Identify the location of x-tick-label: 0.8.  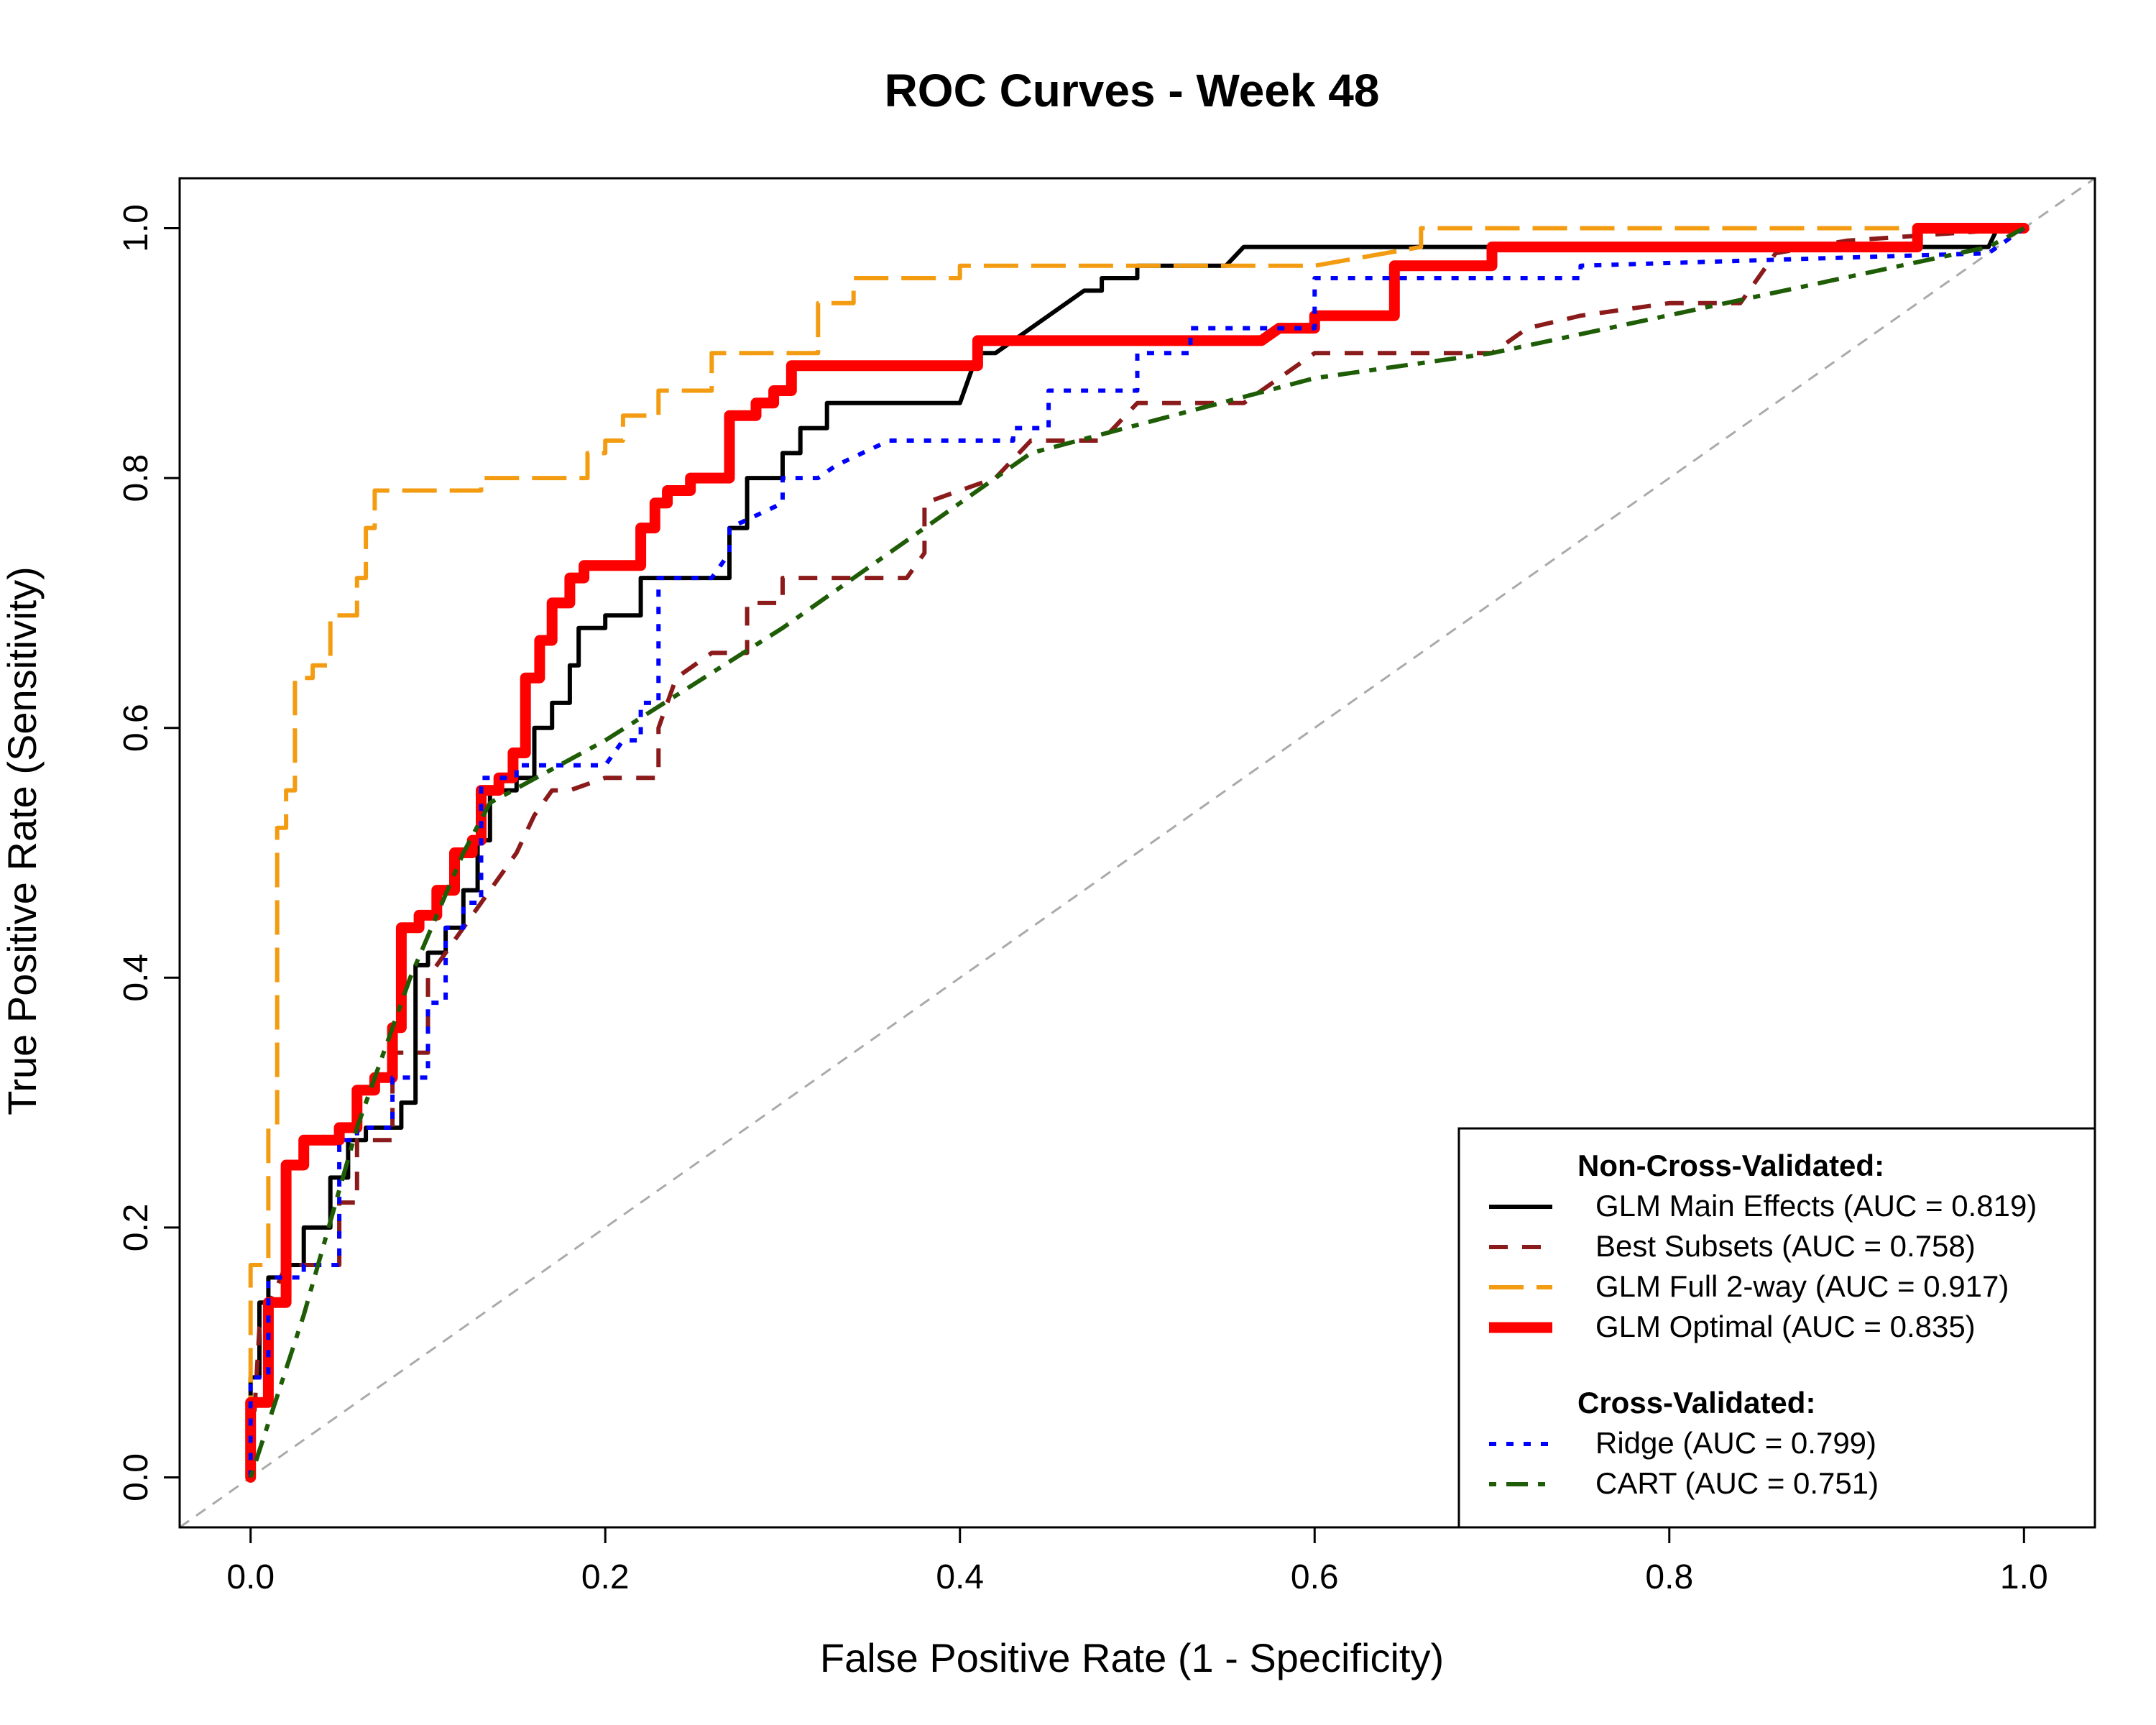
(1669, 1577).